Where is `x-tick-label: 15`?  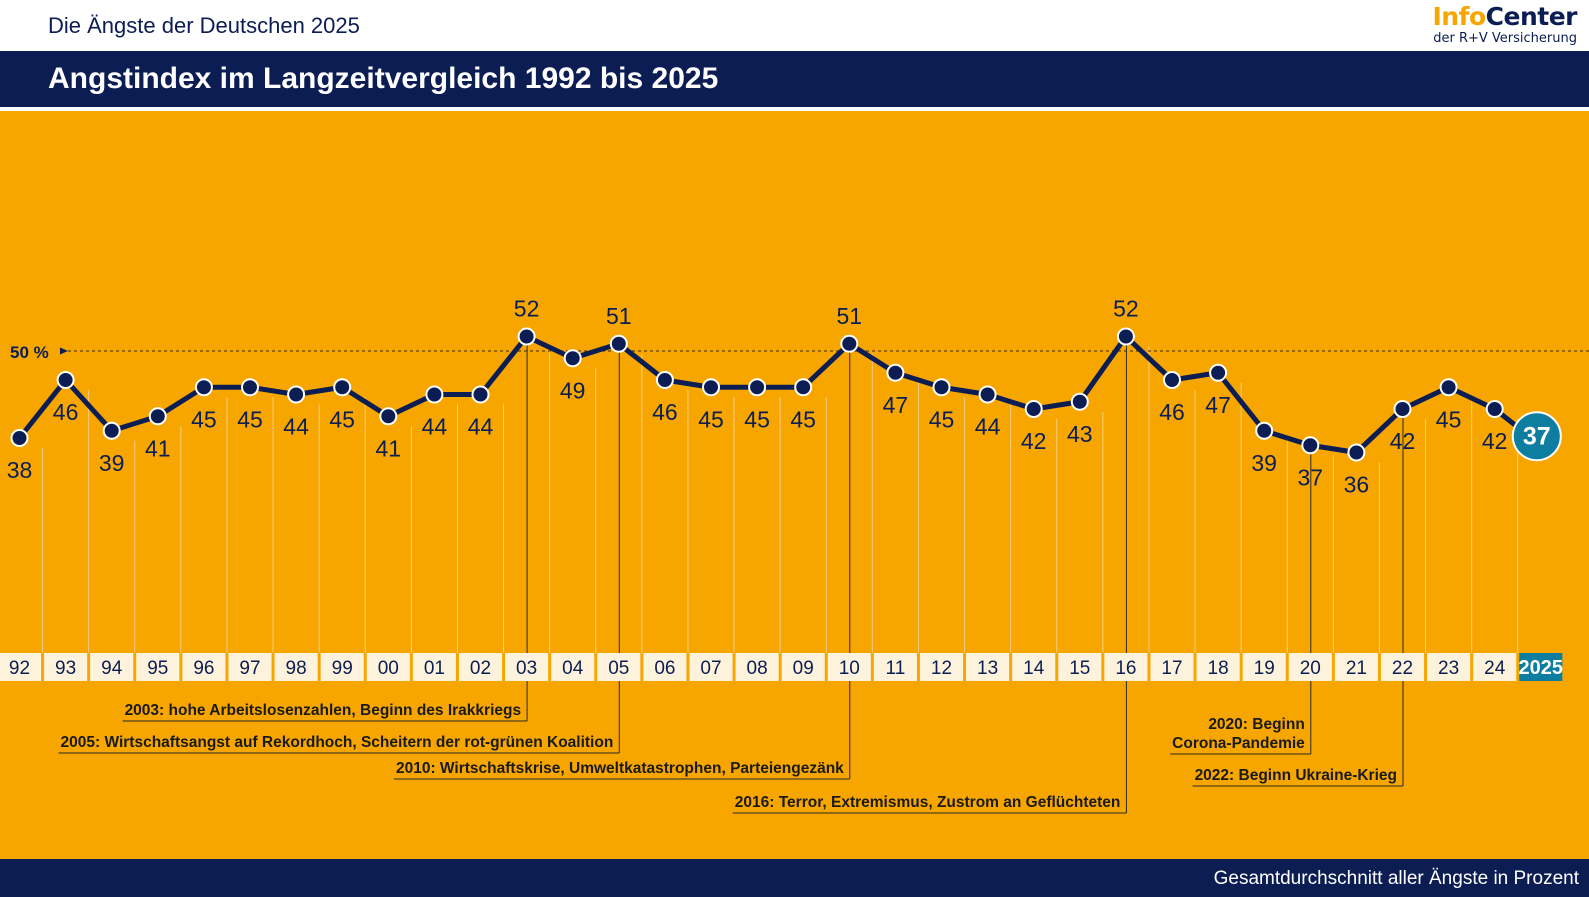
x-tick-label: 15 is located at coordinates (1079, 668).